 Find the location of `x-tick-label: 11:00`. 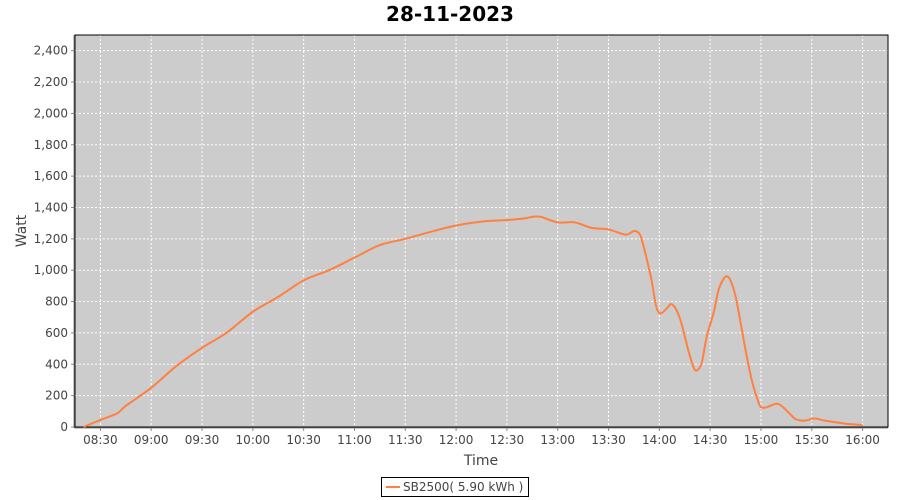

x-tick-label: 11:00 is located at coordinates (354, 440).